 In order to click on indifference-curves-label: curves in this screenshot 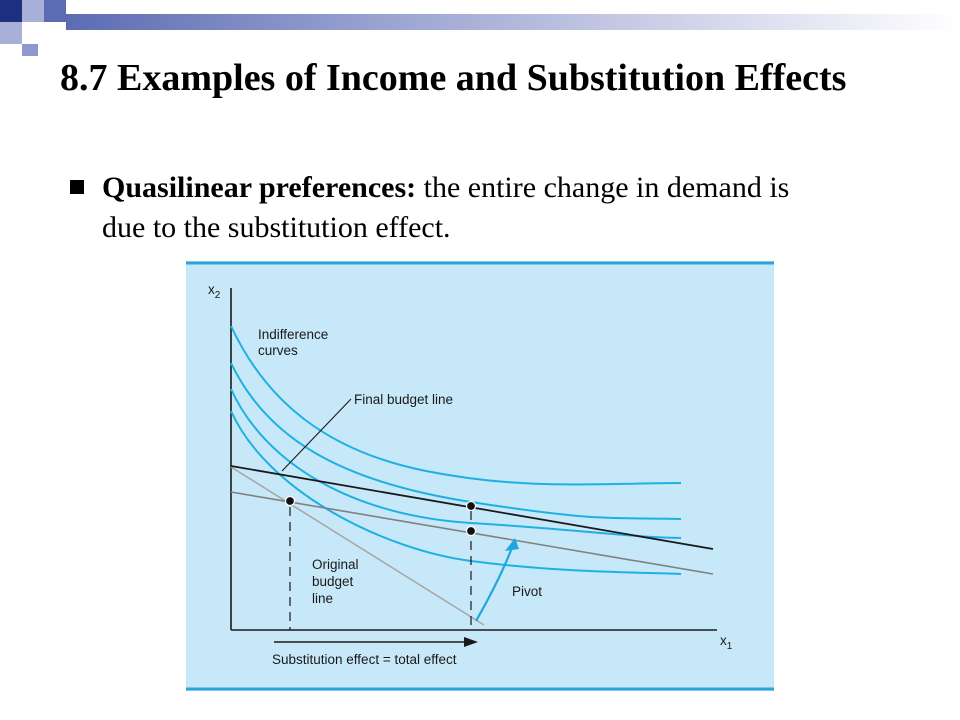, I will do `click(278, 350)`.